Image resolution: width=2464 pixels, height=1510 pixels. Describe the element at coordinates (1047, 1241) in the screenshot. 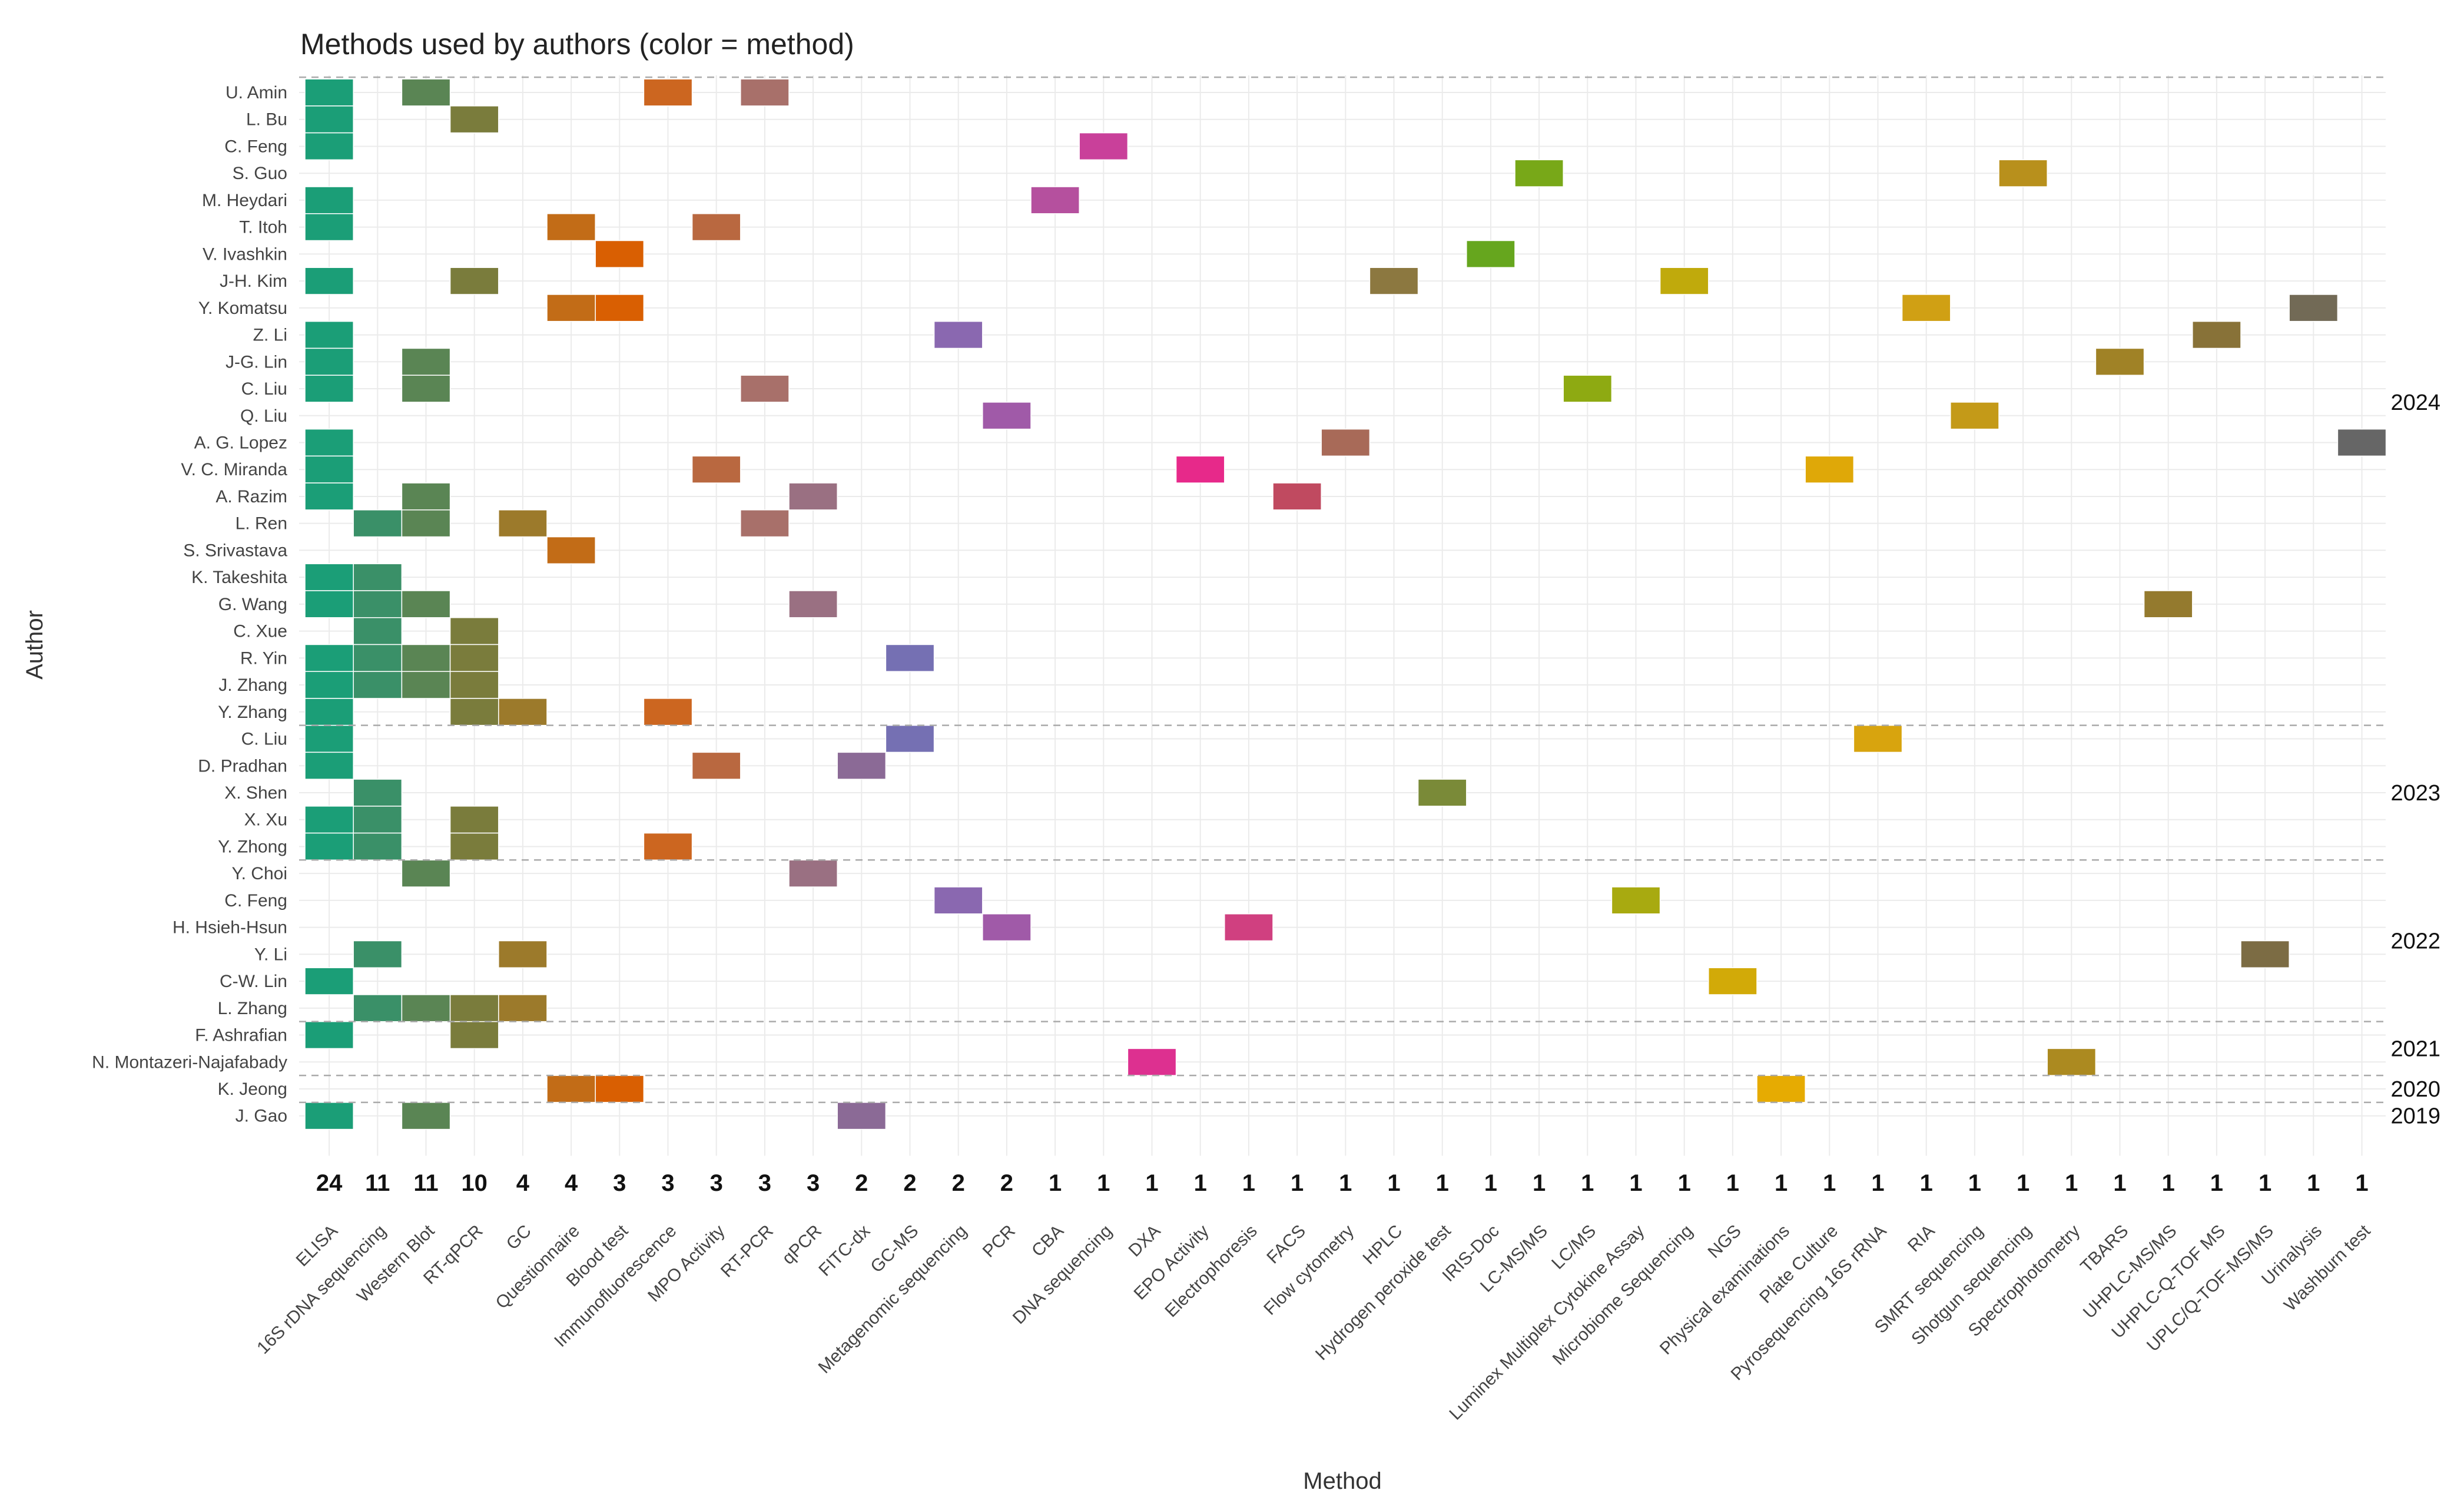

I see `method-label: CBA` at that location.